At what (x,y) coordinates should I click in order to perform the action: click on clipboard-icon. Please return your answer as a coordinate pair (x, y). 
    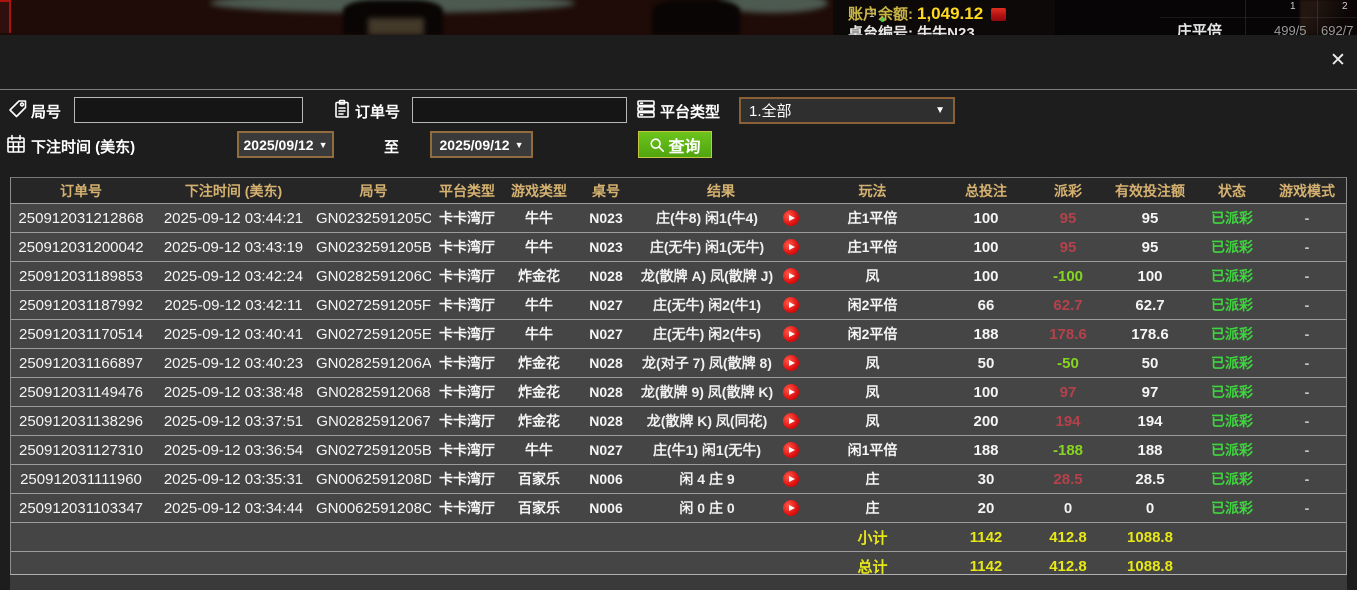
    Looking at the image, I should click on (342, 108).